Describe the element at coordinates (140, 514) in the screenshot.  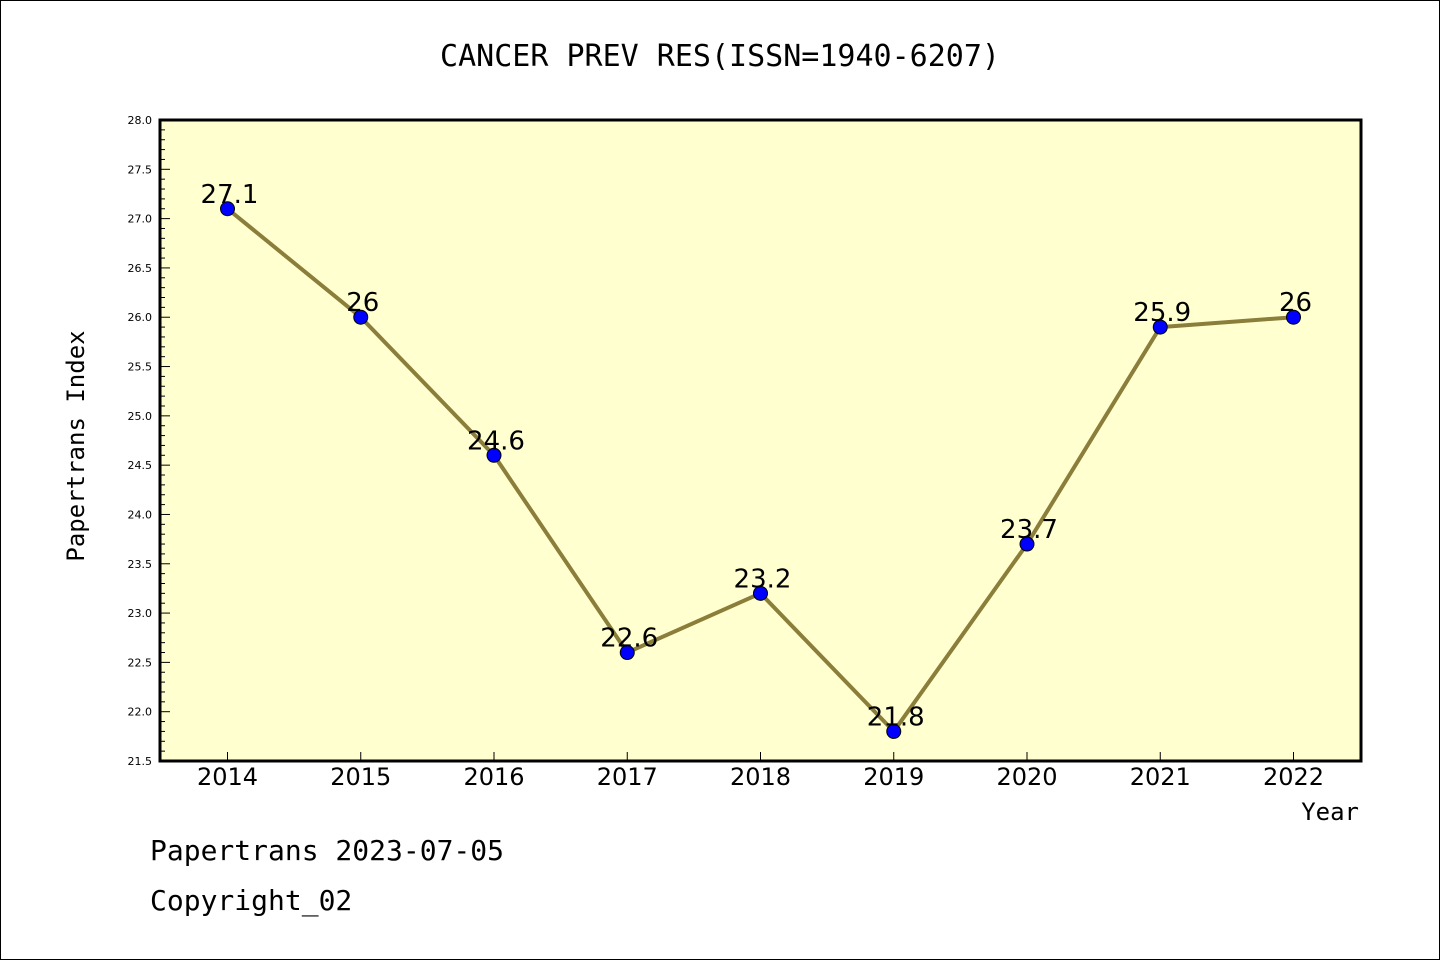
I see `y-tick-label: 24.0` at that location.